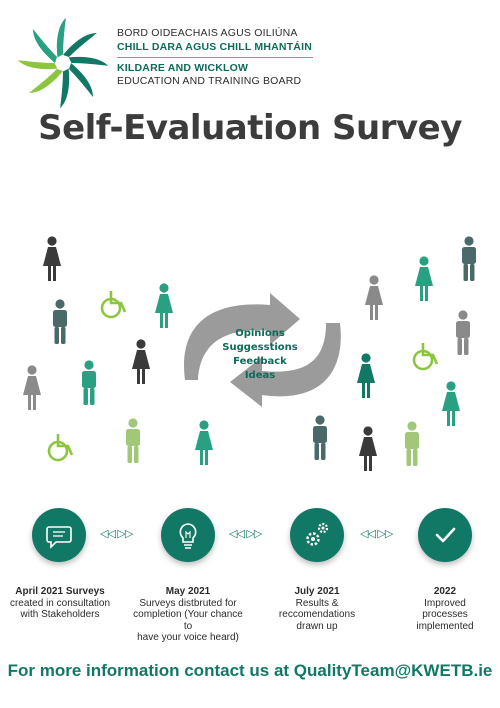  I want to click on step-1-chat-icon, so click(59, 535).